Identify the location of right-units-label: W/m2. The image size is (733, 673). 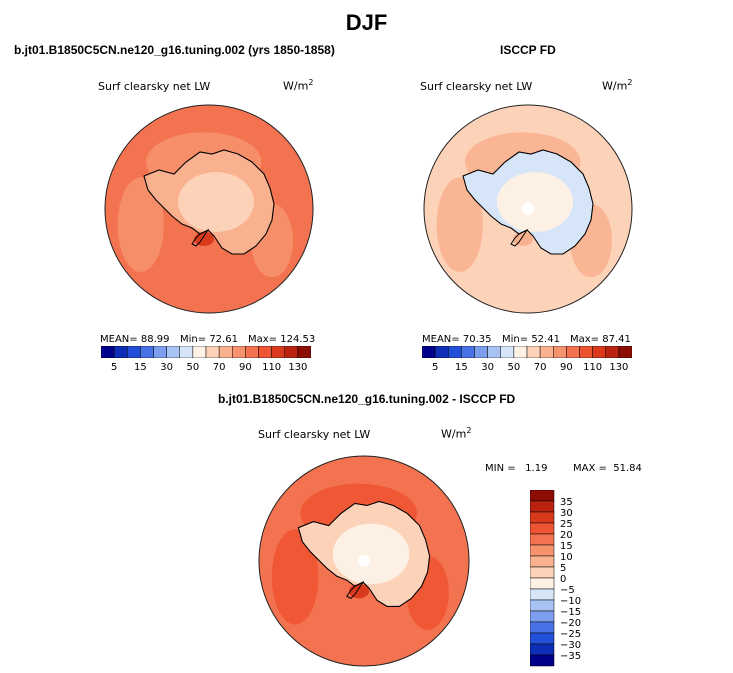
(617, 85).